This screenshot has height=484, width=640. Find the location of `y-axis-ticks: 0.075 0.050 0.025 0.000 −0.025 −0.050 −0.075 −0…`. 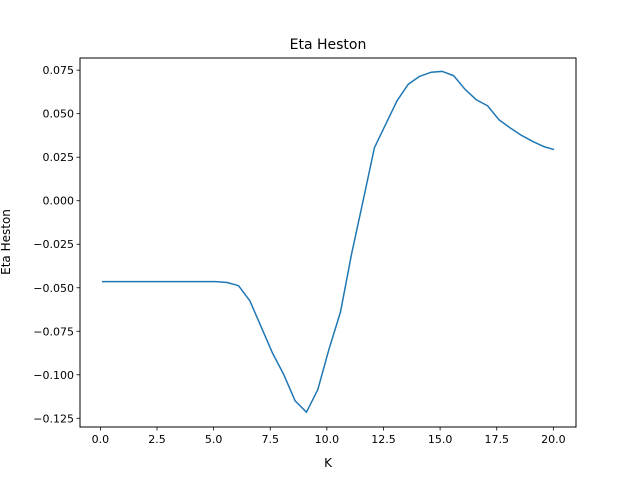

y-axis-ticks: 0.075 0.050 0.025 0.000 −0.025 −0.050 −0.075 −0… is located at coordinates (56, 244).